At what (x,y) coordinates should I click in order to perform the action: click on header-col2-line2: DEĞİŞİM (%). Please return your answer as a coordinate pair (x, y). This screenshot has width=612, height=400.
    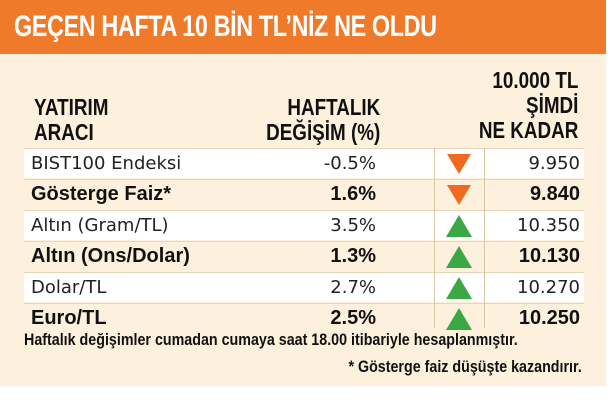
    Looking at the image, I should click on (322, 132).